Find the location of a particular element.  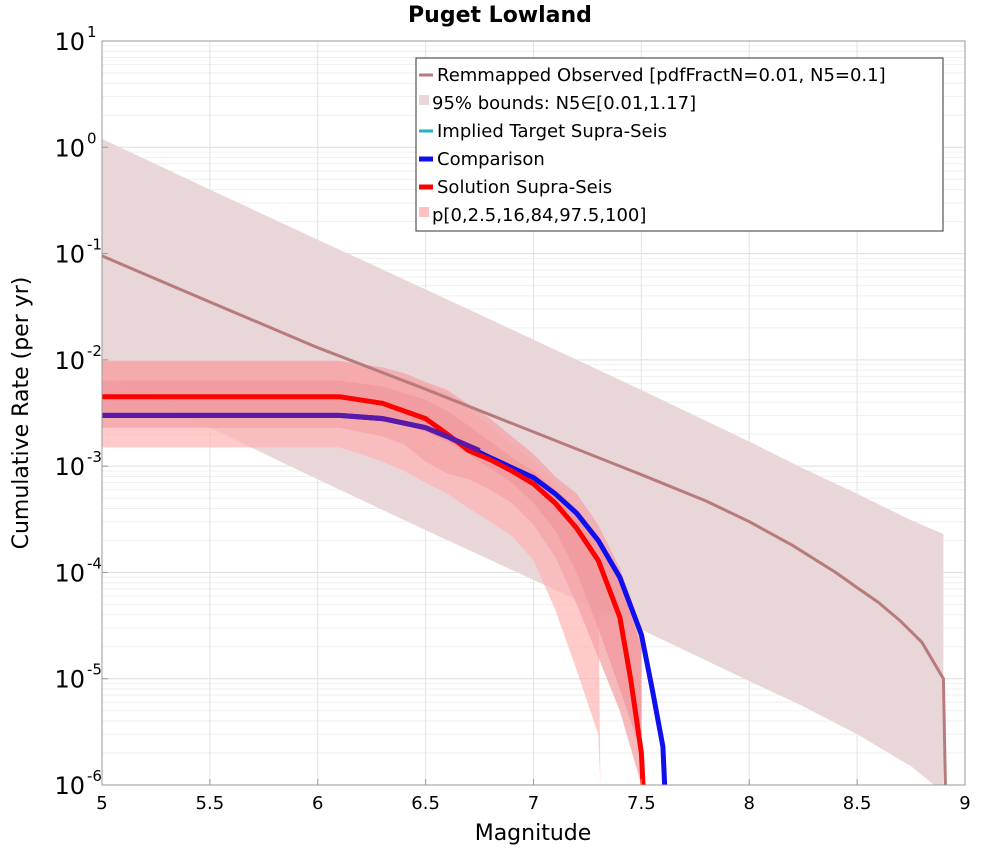

x-axis-ticks: 5 5.5 6 6.5 7 7.5 8 8.5 9 is located at coordinates (533, 796).